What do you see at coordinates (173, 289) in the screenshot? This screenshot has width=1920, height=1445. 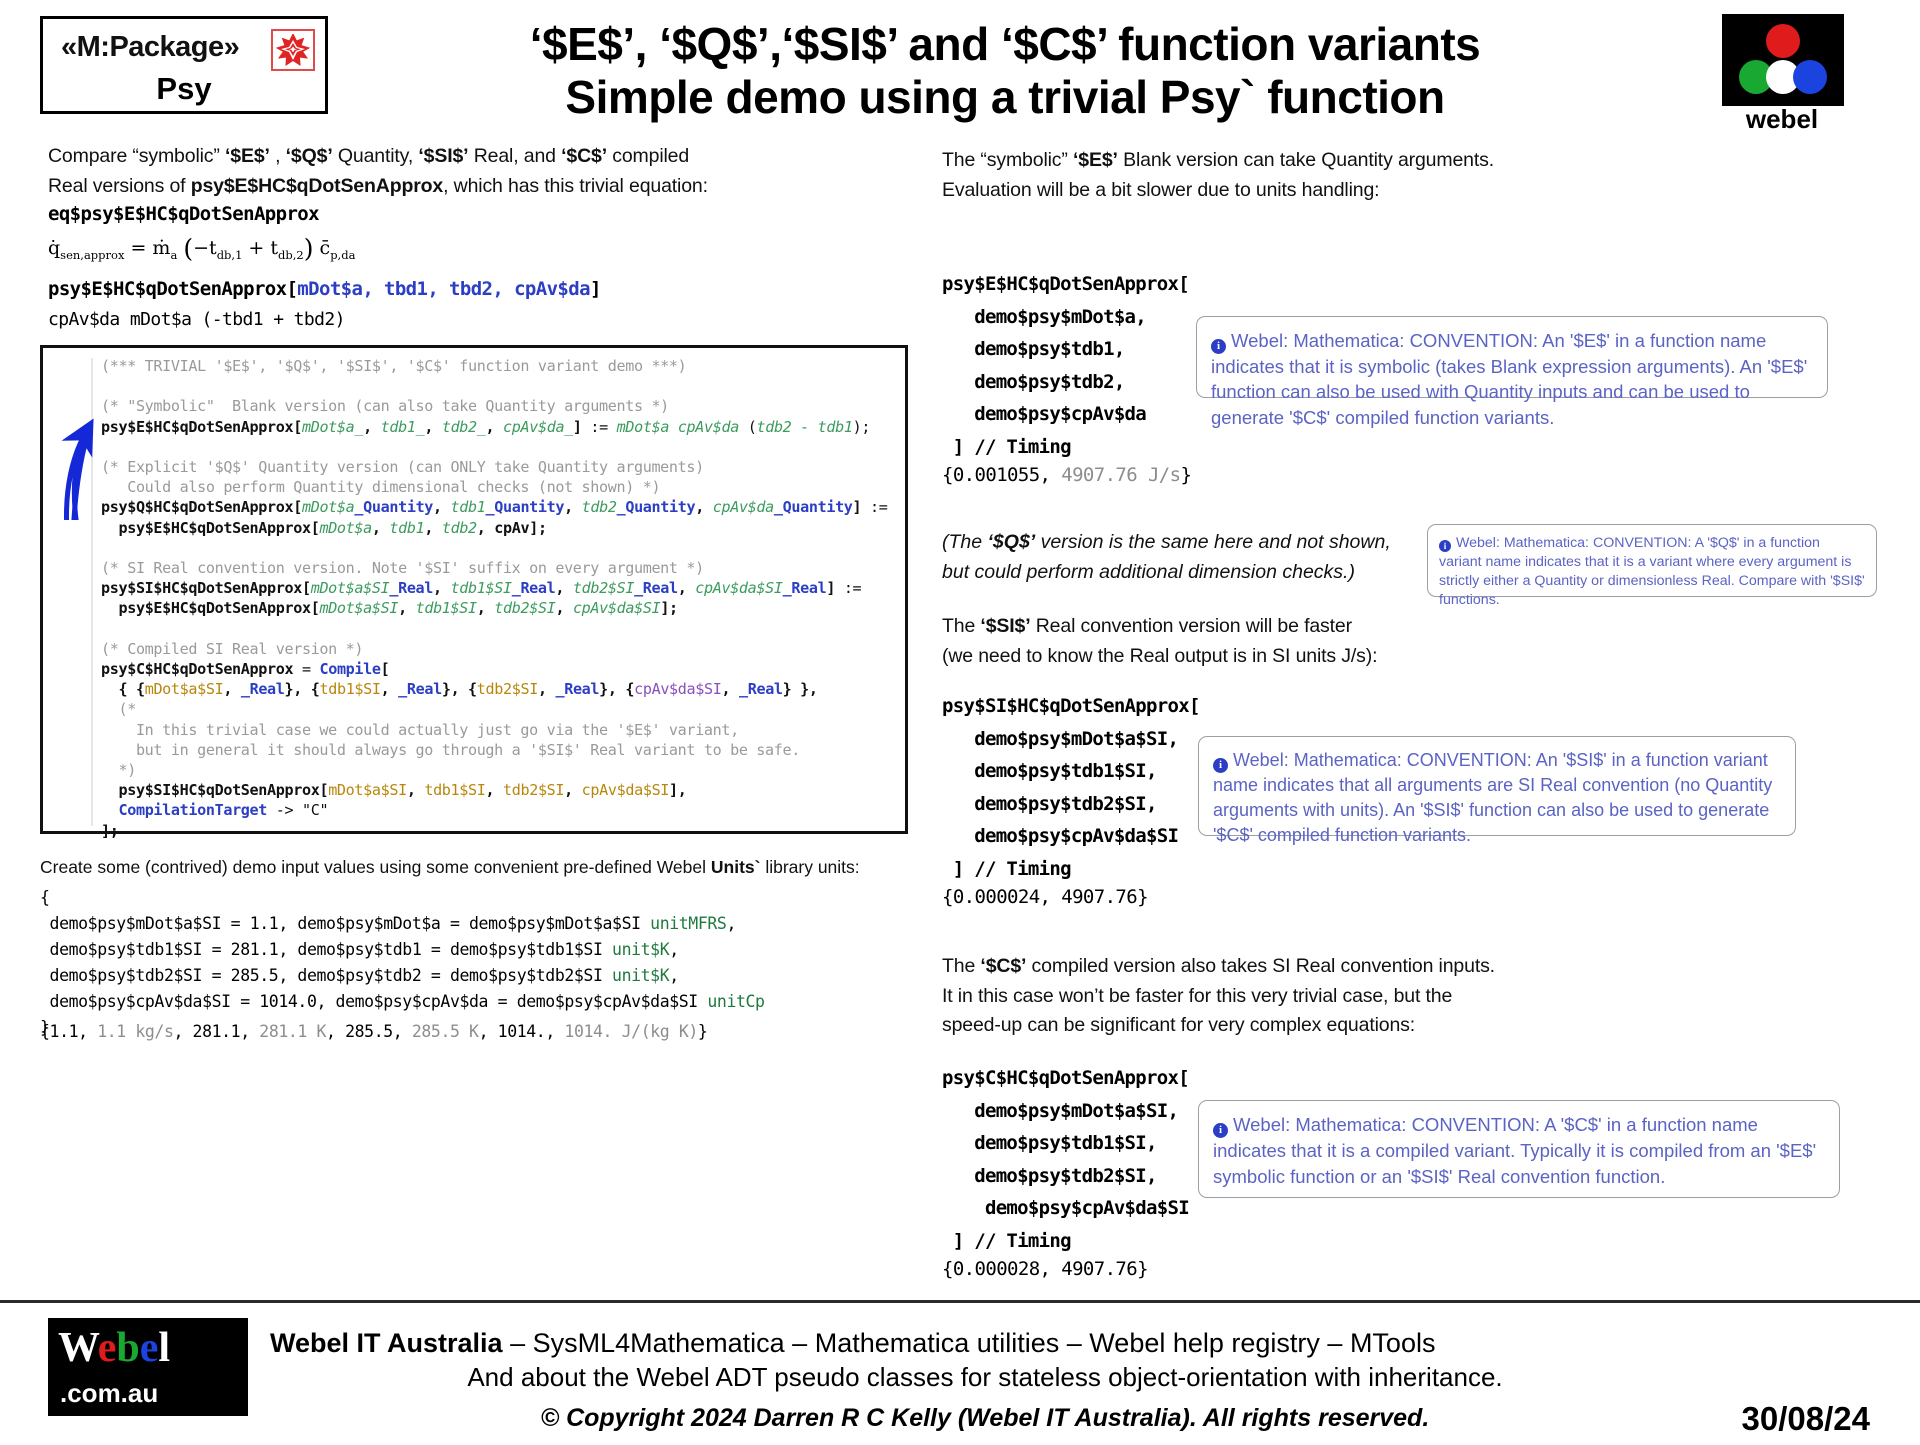 I see `call-prefix: psy$E$HC$qDotSenApprox[` at bounding box center [173, 289].